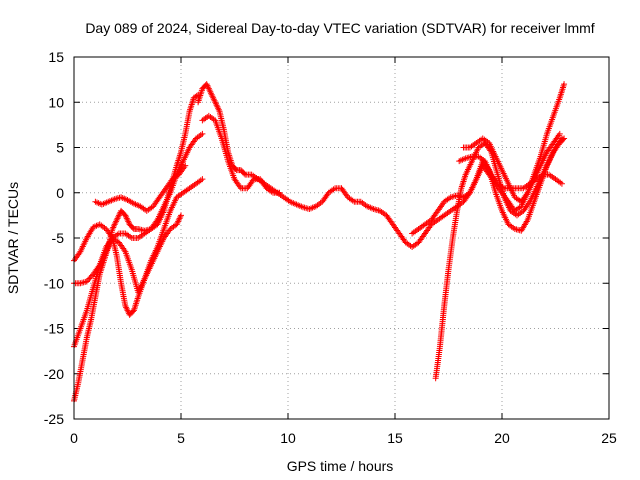 This screenshot has width=640, height=480. I want to click on y-tick-label: 0, so click(60, 193).